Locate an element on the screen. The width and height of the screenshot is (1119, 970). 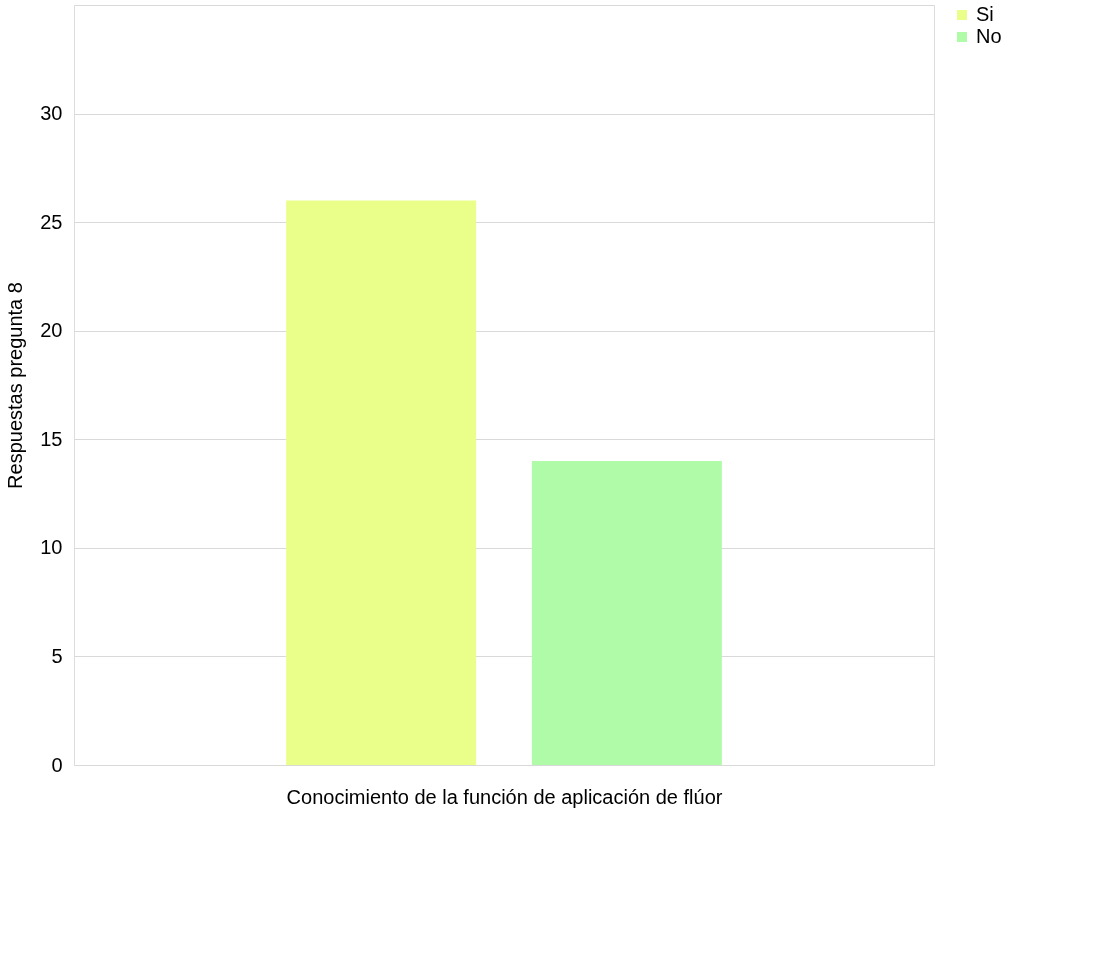
y-tick-label: 5 is located at coordinates (57, 655).